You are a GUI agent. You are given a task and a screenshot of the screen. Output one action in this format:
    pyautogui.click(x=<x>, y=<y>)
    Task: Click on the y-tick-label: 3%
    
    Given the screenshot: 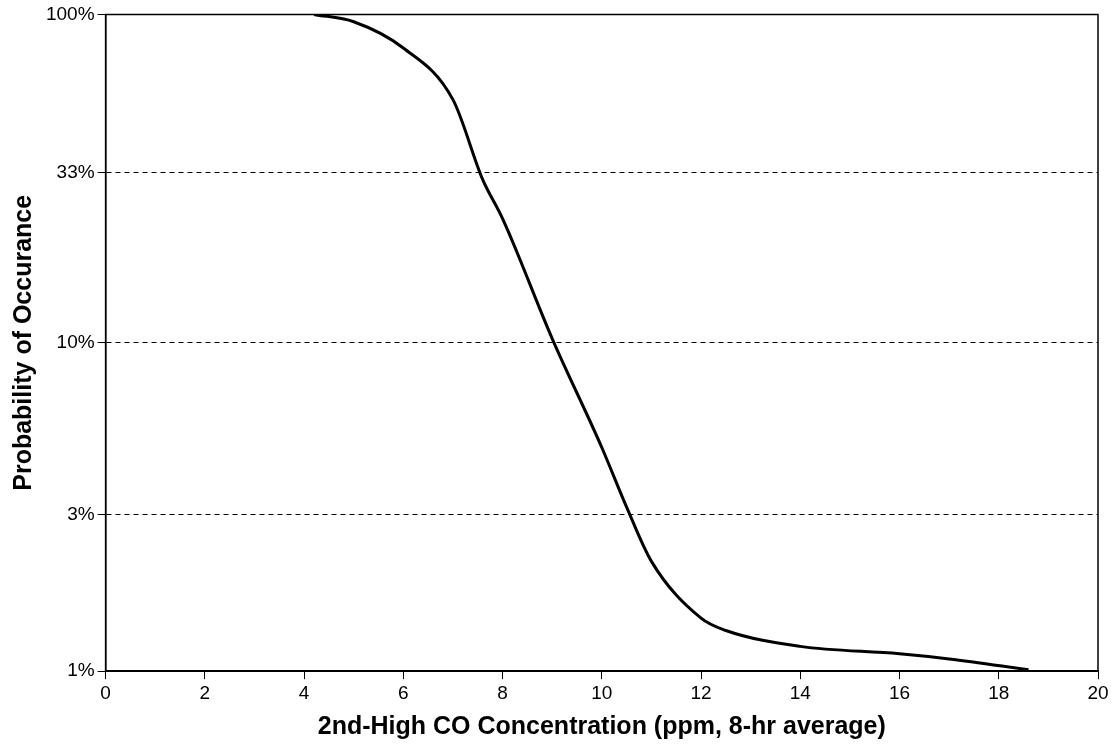 What is the action you would take?
    pyautogui.click(x=81, y=513)
    